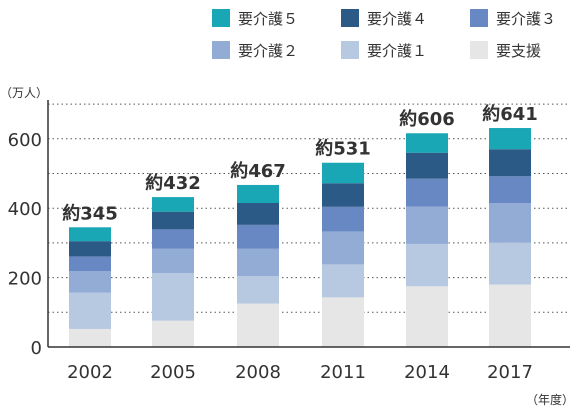 This screenshot has width=574, height=414. Describe the element at coordinates (258, 213) in the screenshot. I see `bar-segment-2008-s4` at that location.